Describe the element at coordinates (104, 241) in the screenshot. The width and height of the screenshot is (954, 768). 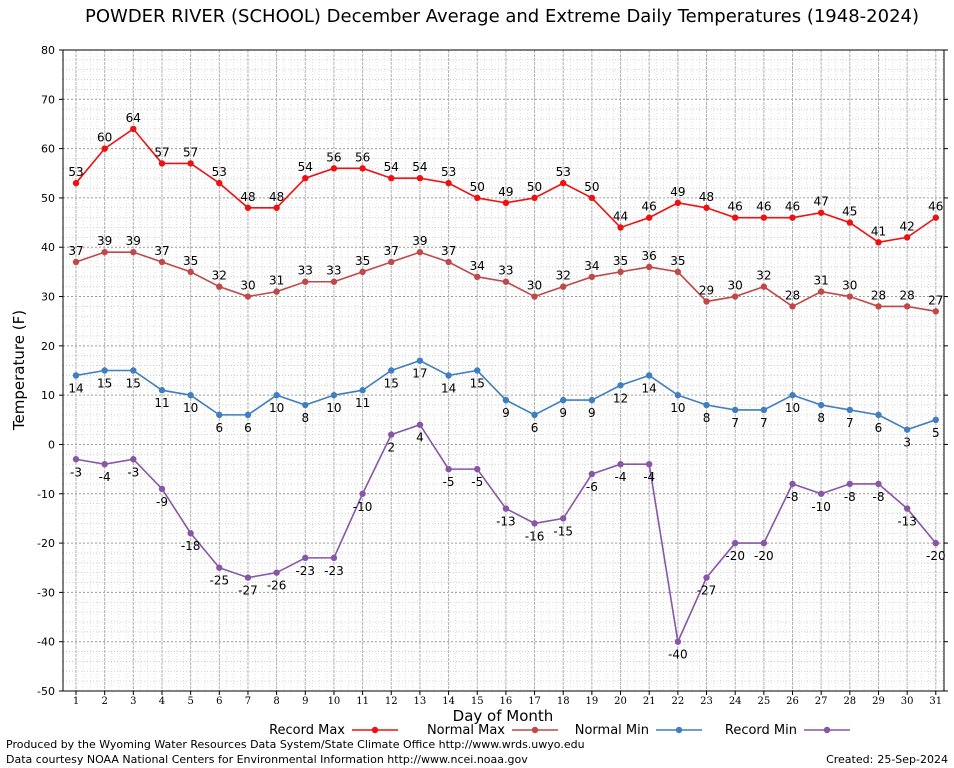
I see `data-label: 39` at that location.